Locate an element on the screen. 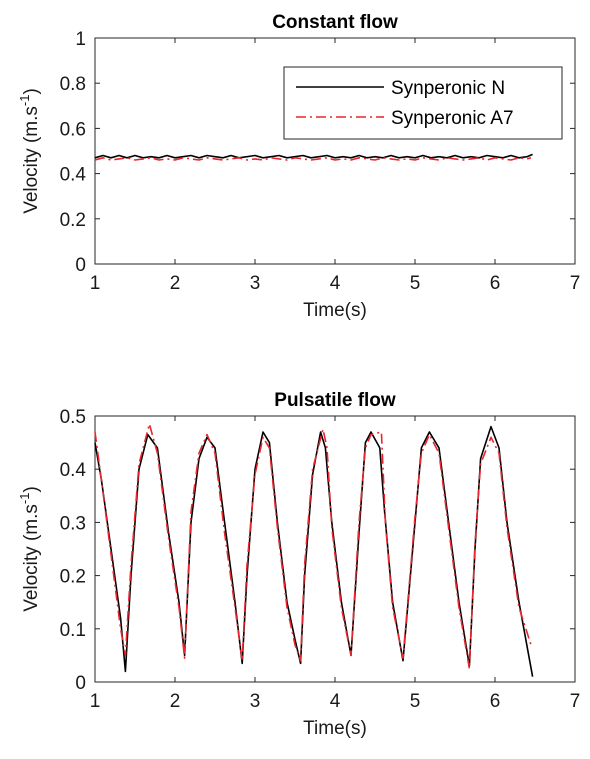 This screenshot has width=590, height=759. chart-title: Pulsatile flow is located at coordinates (335, 400).